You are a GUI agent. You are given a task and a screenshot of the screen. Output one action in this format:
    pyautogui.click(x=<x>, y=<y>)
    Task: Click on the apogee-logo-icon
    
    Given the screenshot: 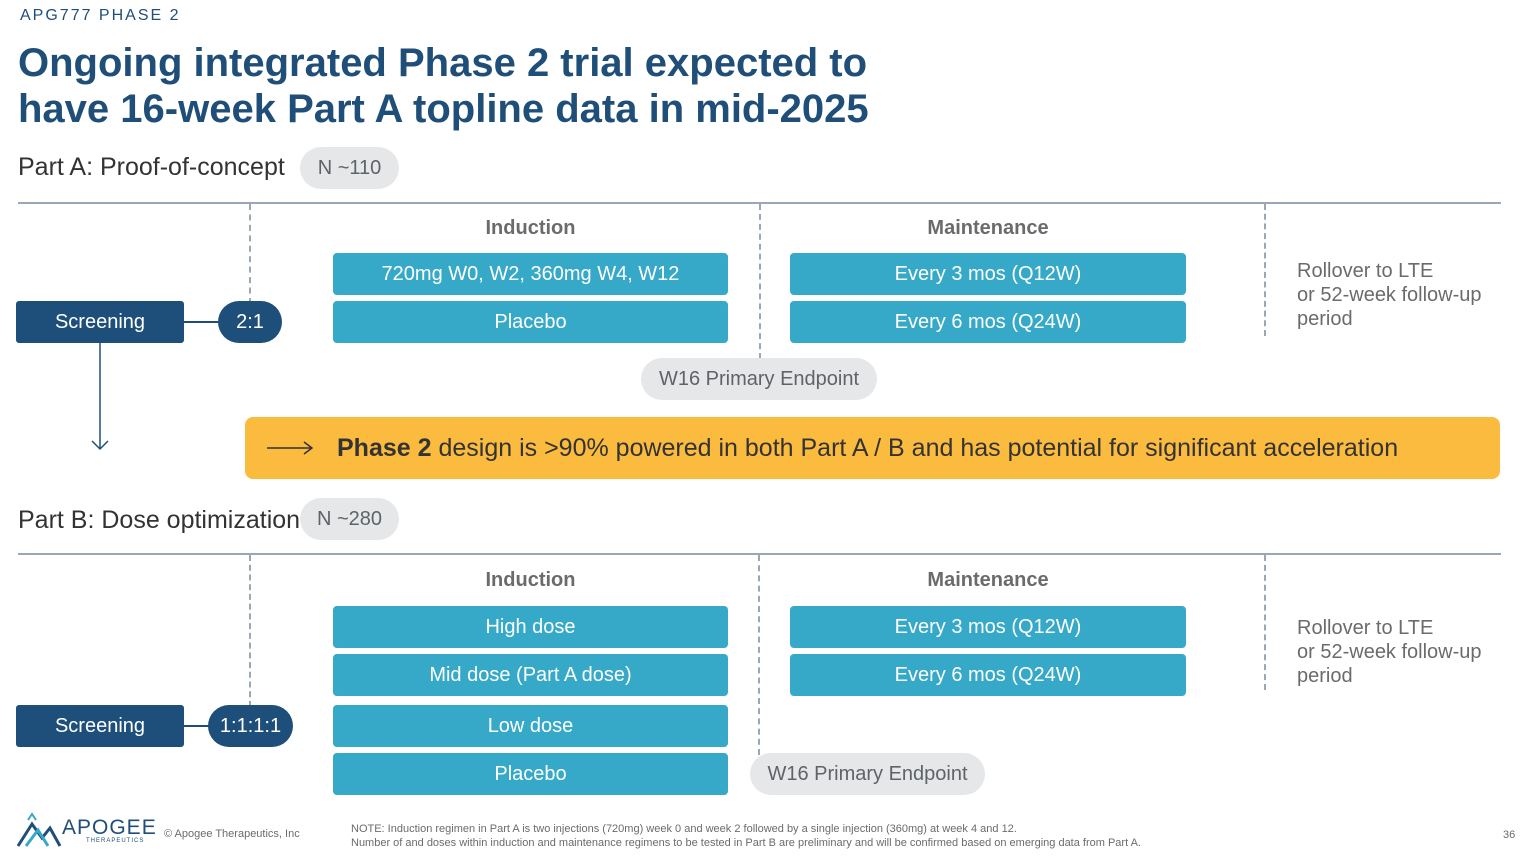 What is the action you would take?
    pyautogui.click(x=39, y=829)
    